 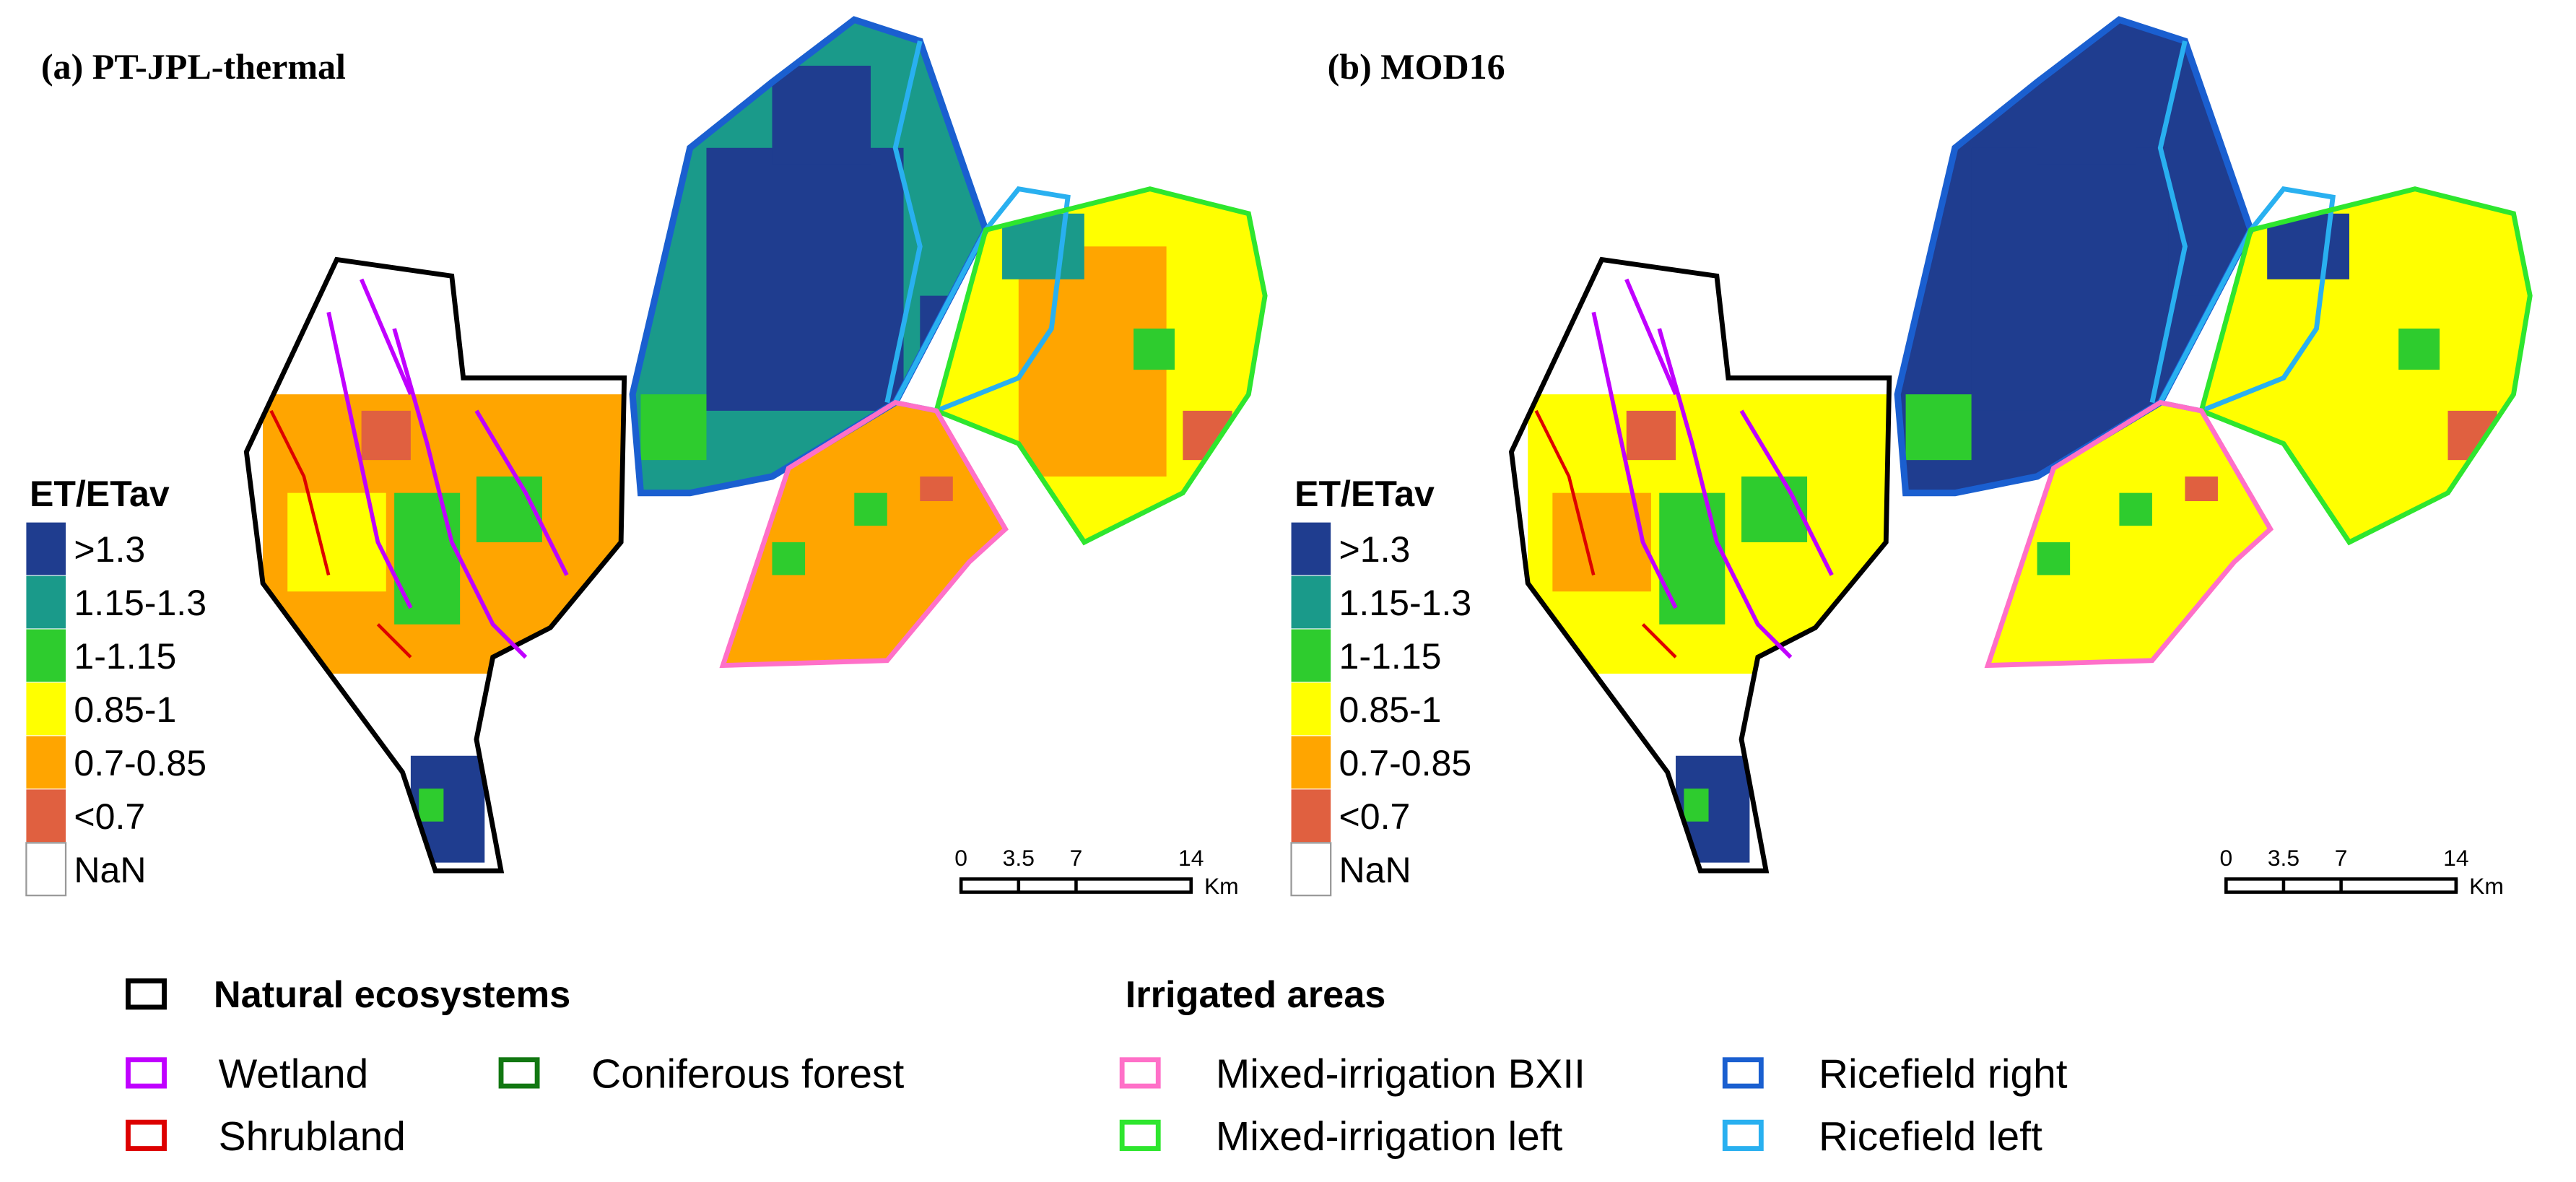 What do you see at coordinates (1943, 1074) in the screenshot?
I see `legend-item: Ricefield right` at bounding box center [1943, 1074].